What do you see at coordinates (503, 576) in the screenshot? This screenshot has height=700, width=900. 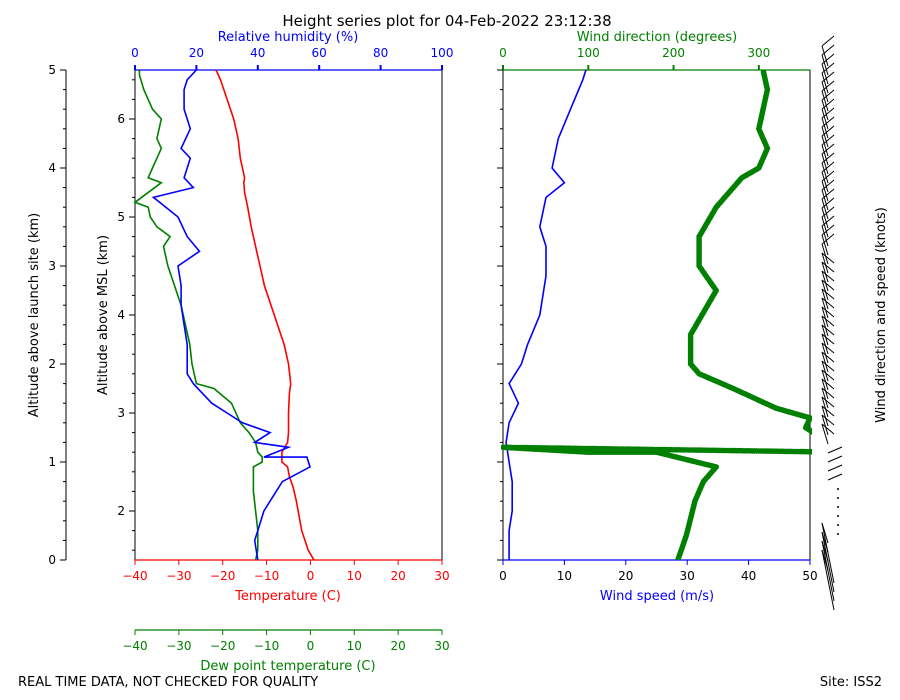 I see `speed-tick-label: 0` at bounding box center [503, 576].